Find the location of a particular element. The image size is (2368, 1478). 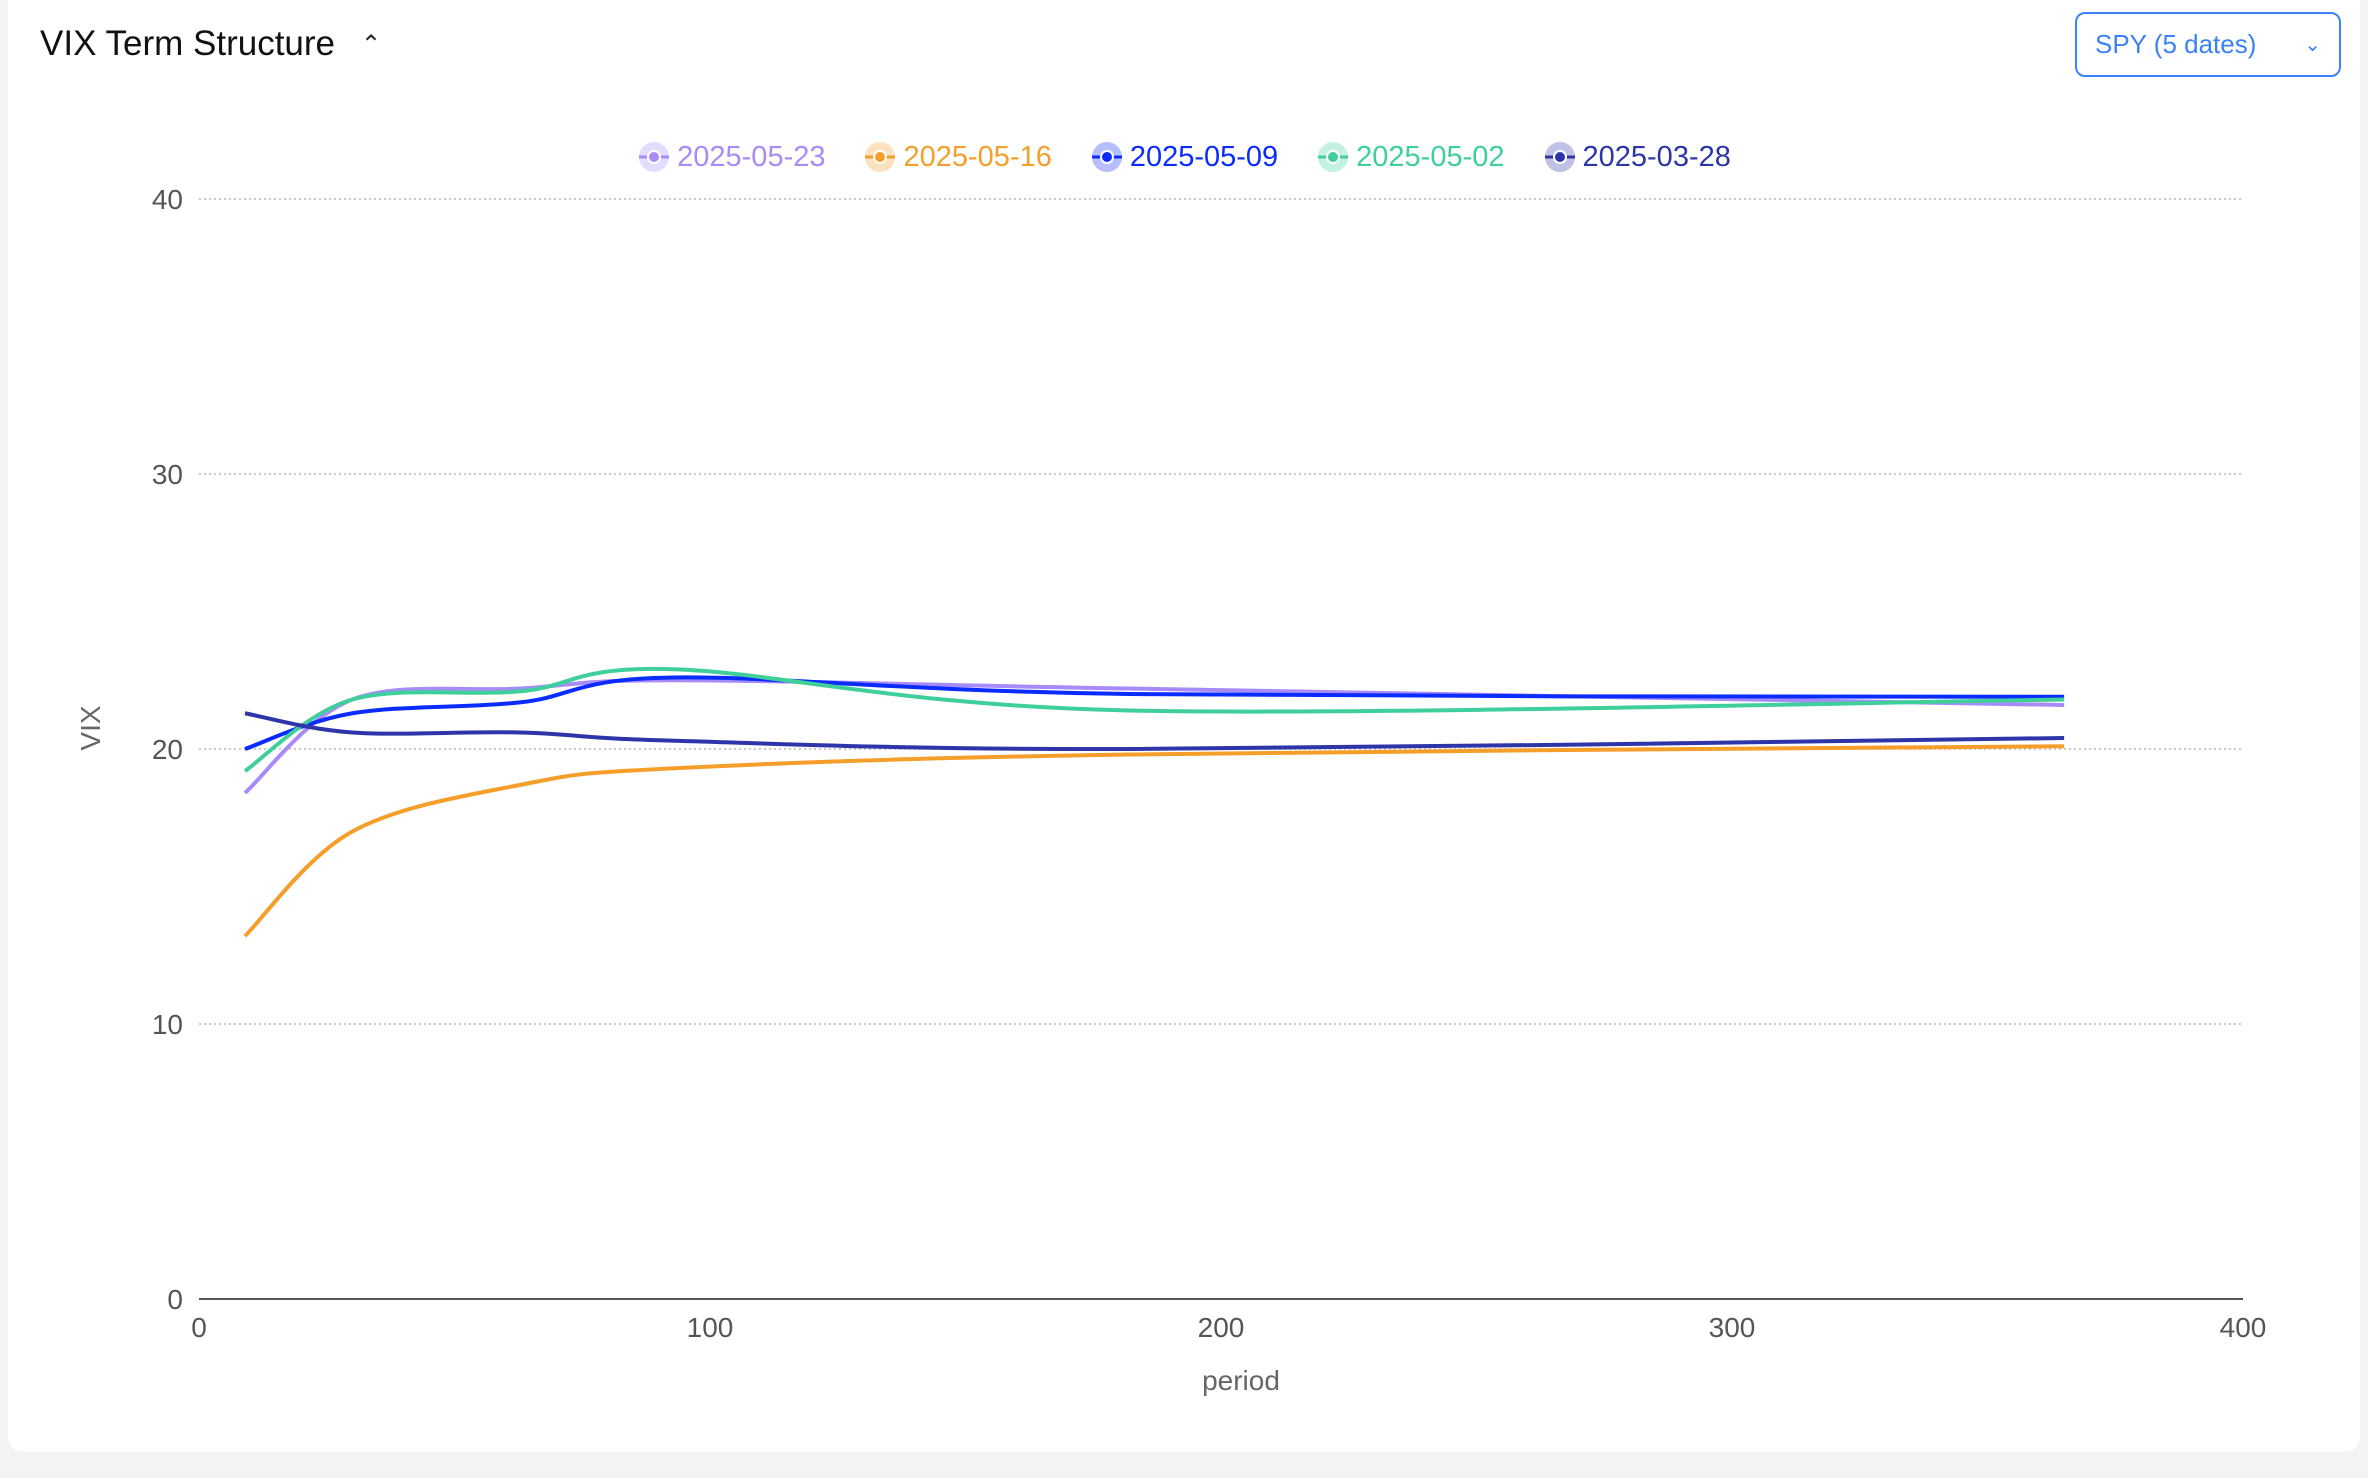

legend-item: 2025-05-23 is located at coordinates (731, 157).